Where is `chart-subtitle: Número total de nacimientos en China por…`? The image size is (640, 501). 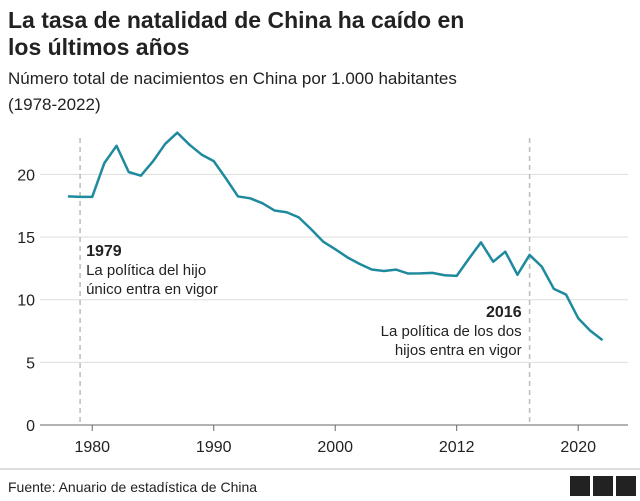 chart-subtitle: Número total de nacimientos en China por… is located at coordinates (232, 78).